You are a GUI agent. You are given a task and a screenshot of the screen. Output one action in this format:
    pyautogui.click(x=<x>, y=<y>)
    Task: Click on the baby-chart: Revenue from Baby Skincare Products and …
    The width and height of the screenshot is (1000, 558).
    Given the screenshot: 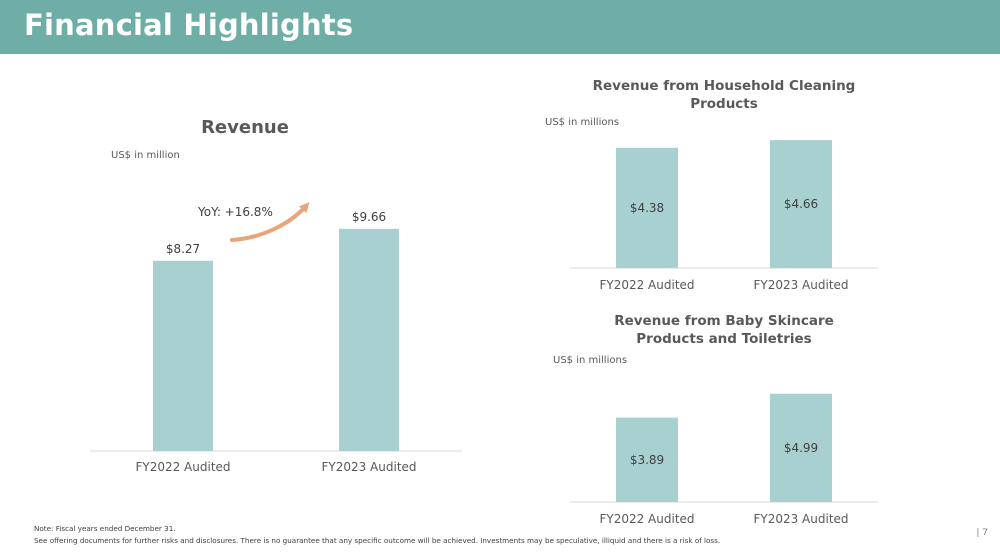 What is the action you would take?
    pyautogui.click(x=715, y=419)
    